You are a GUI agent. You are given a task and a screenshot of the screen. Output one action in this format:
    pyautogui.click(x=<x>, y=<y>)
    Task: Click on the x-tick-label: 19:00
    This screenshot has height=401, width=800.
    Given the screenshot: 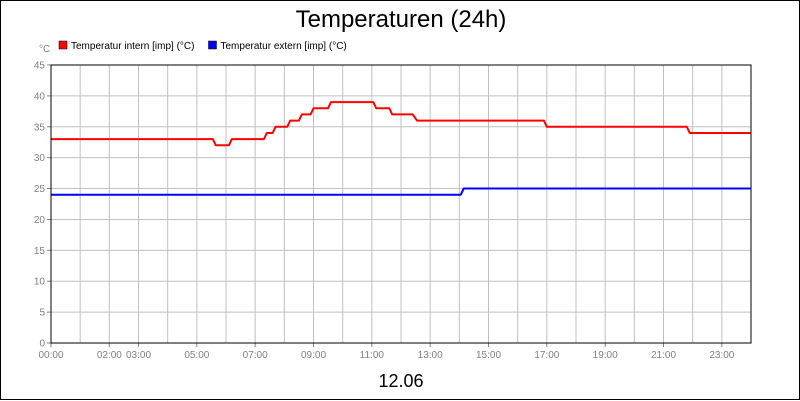 What is the action you would take?
    pyautogui.click(x=605, y=355)
    